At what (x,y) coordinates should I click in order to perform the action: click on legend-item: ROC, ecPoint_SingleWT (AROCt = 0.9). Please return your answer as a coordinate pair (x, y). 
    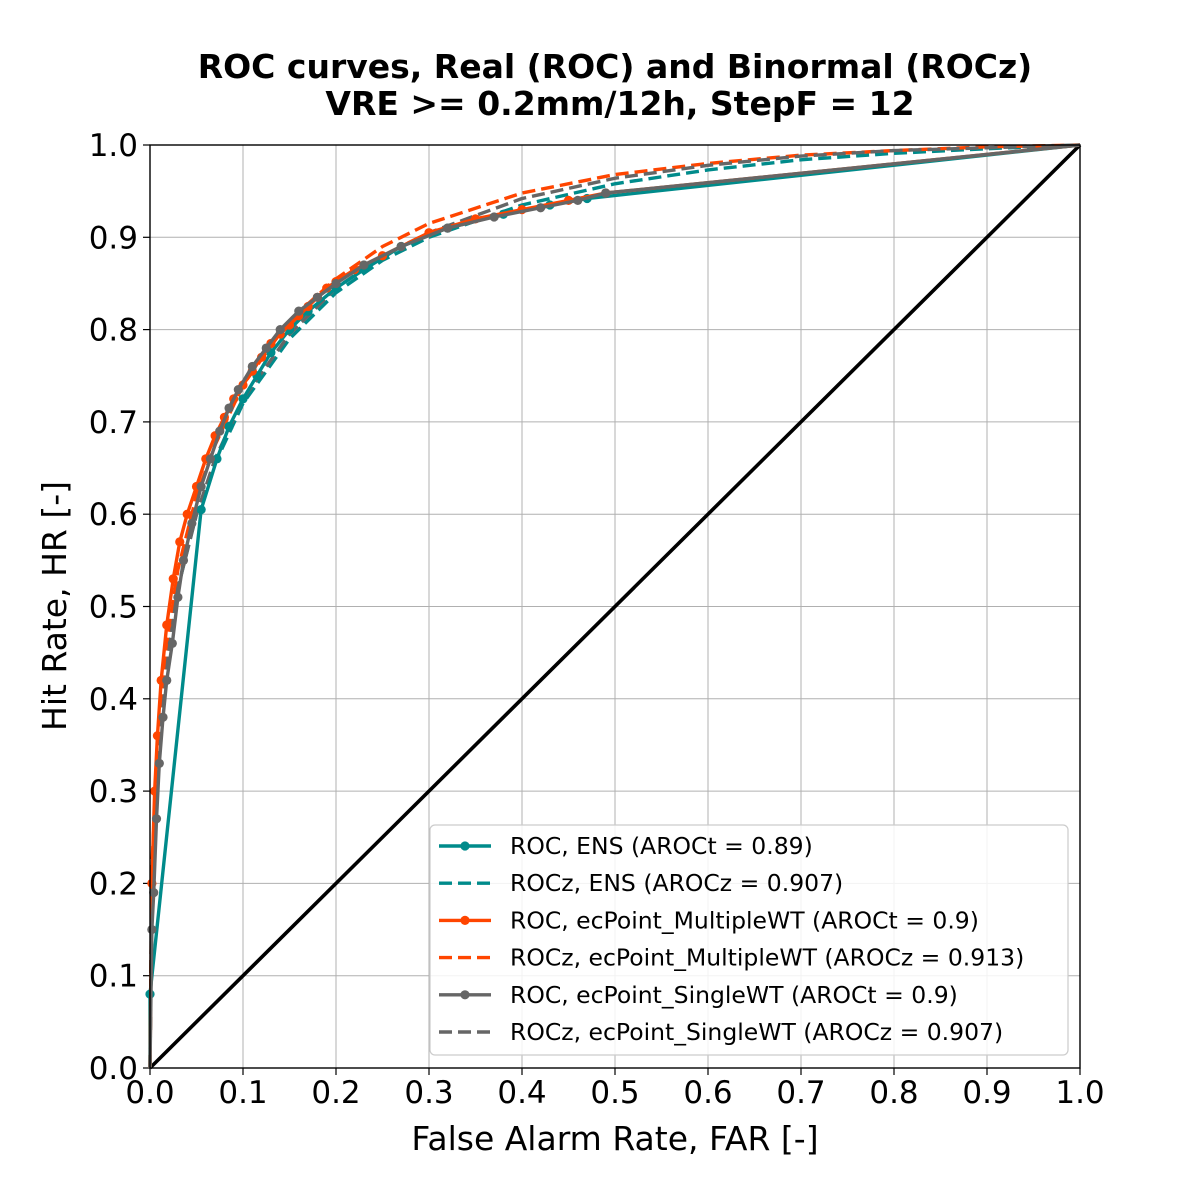
    Looking at the image, I should click on (698, 995).